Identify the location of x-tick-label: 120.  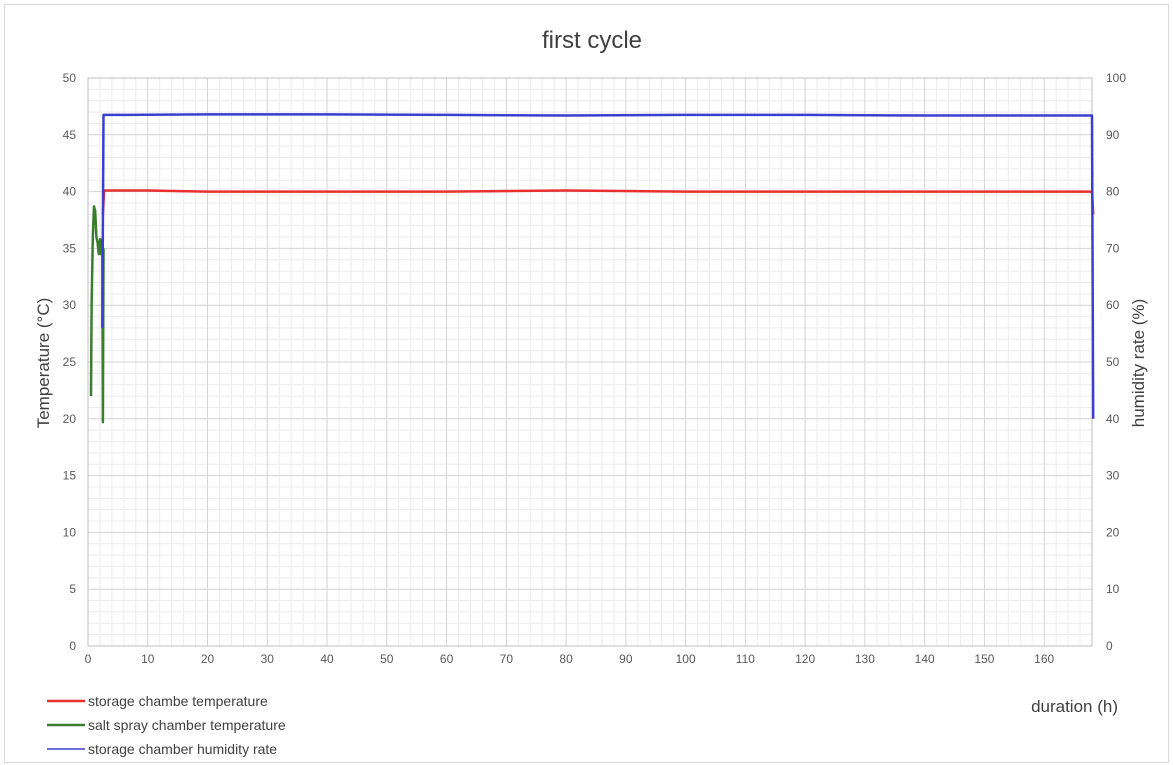
(805, 659).